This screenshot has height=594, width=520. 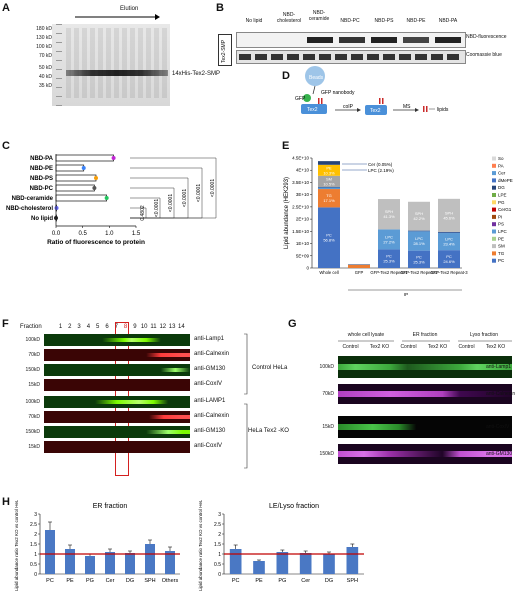 What do you see at coordinates (60, 327) in the screenshot?
I see `fraction-number: 1` at bounding box center [60, 327].